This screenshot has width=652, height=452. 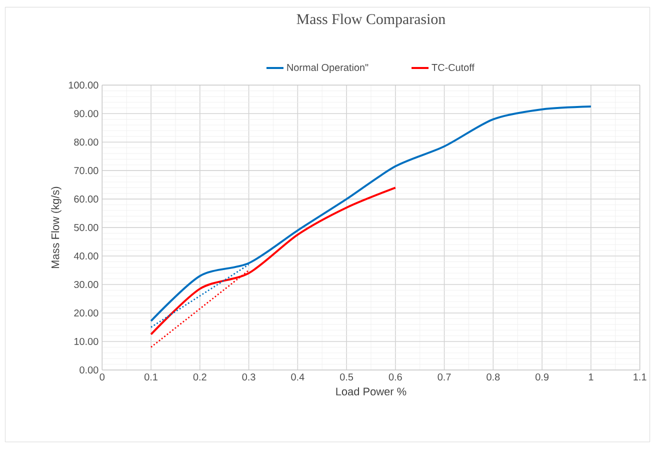 I want to click on y-tick-label: 70.00, so click(x=86, y=170).